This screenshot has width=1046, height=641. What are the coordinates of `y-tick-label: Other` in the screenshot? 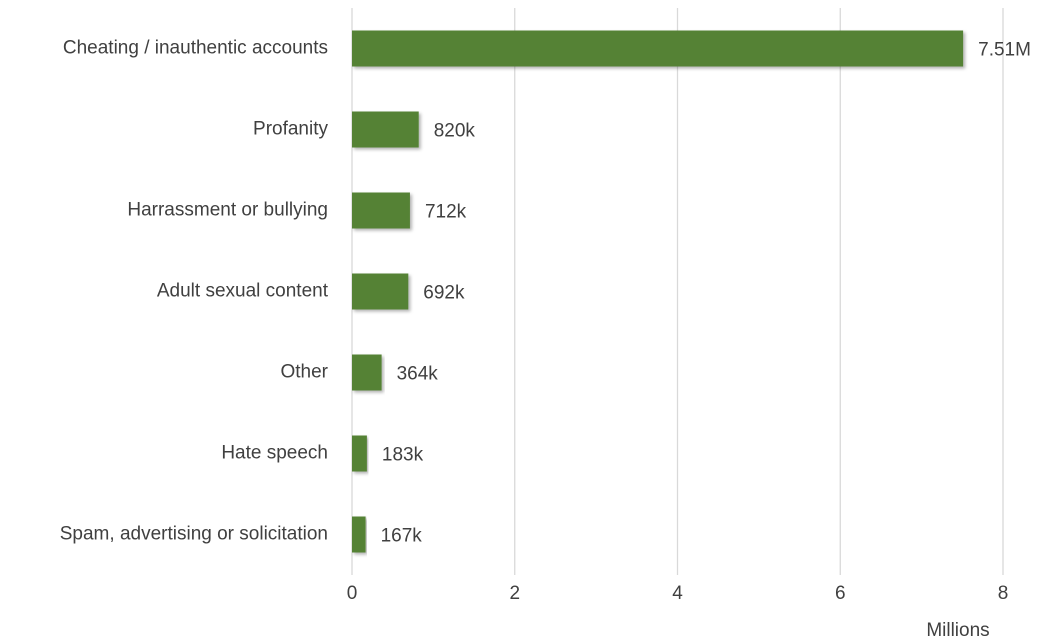 It's located at (304, 372).